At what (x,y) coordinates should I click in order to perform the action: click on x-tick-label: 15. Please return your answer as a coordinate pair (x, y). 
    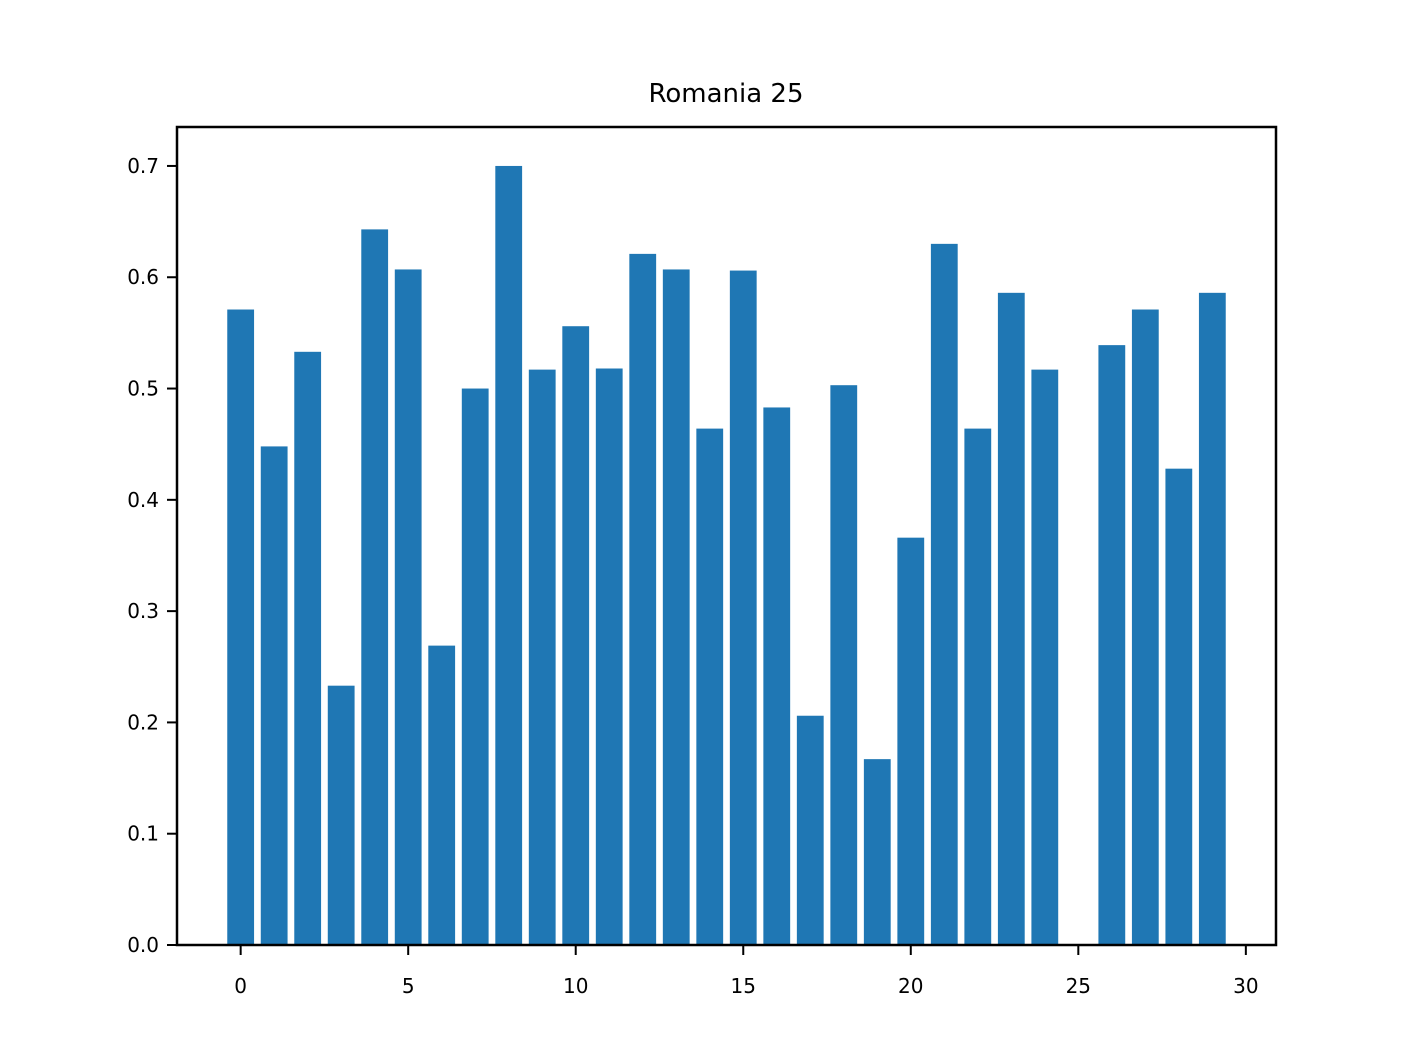
    Looking at the image, I should click on (743, 986).